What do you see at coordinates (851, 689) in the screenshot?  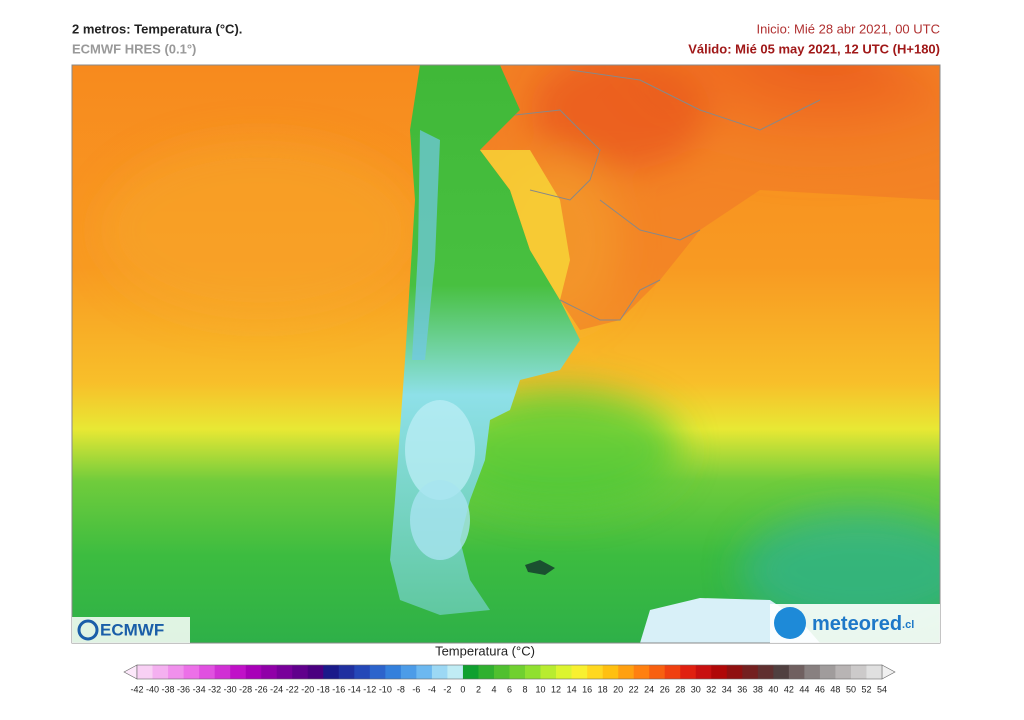 I see `legend-tick-label: 50` at bounding box center [851, 689].